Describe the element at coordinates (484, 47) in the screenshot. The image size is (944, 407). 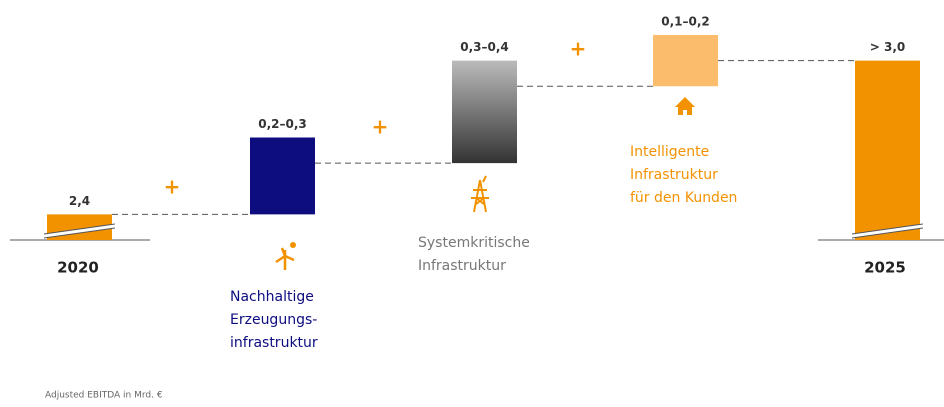
I see `value-label: 0,3–0,4` at that location.